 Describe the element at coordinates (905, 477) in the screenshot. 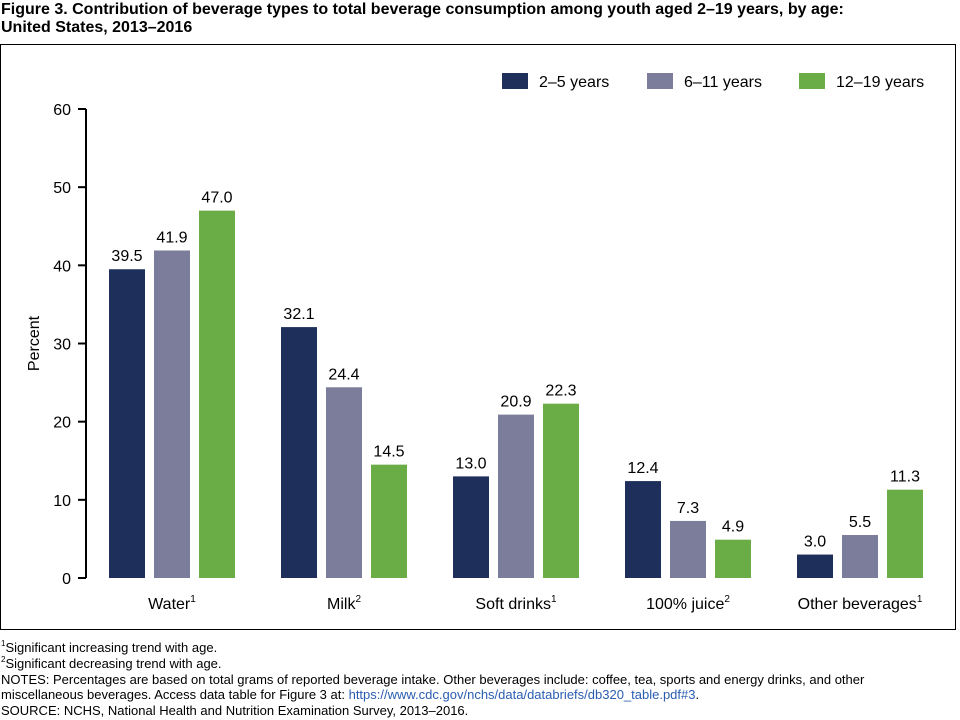

I see `data-label: 11.3` at that location.